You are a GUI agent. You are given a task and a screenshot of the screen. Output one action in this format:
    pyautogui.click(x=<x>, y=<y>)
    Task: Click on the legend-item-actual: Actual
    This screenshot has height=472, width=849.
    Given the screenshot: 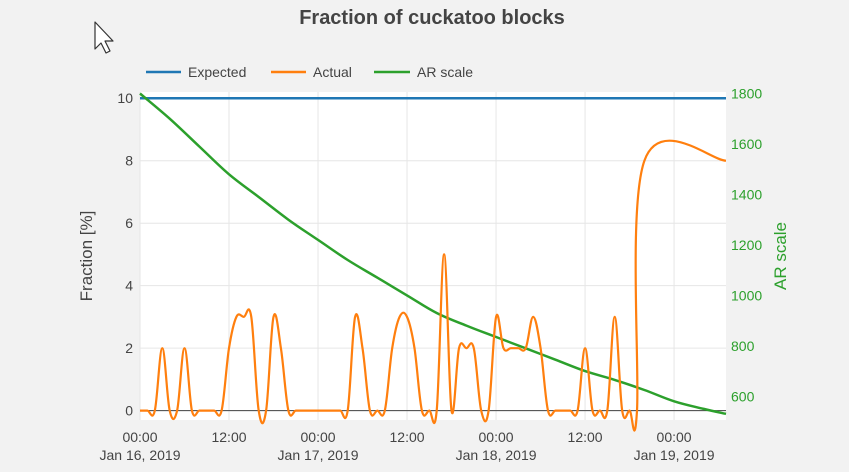 What is the action you would take?
    pyautogui.click(x=311, y=72)
    